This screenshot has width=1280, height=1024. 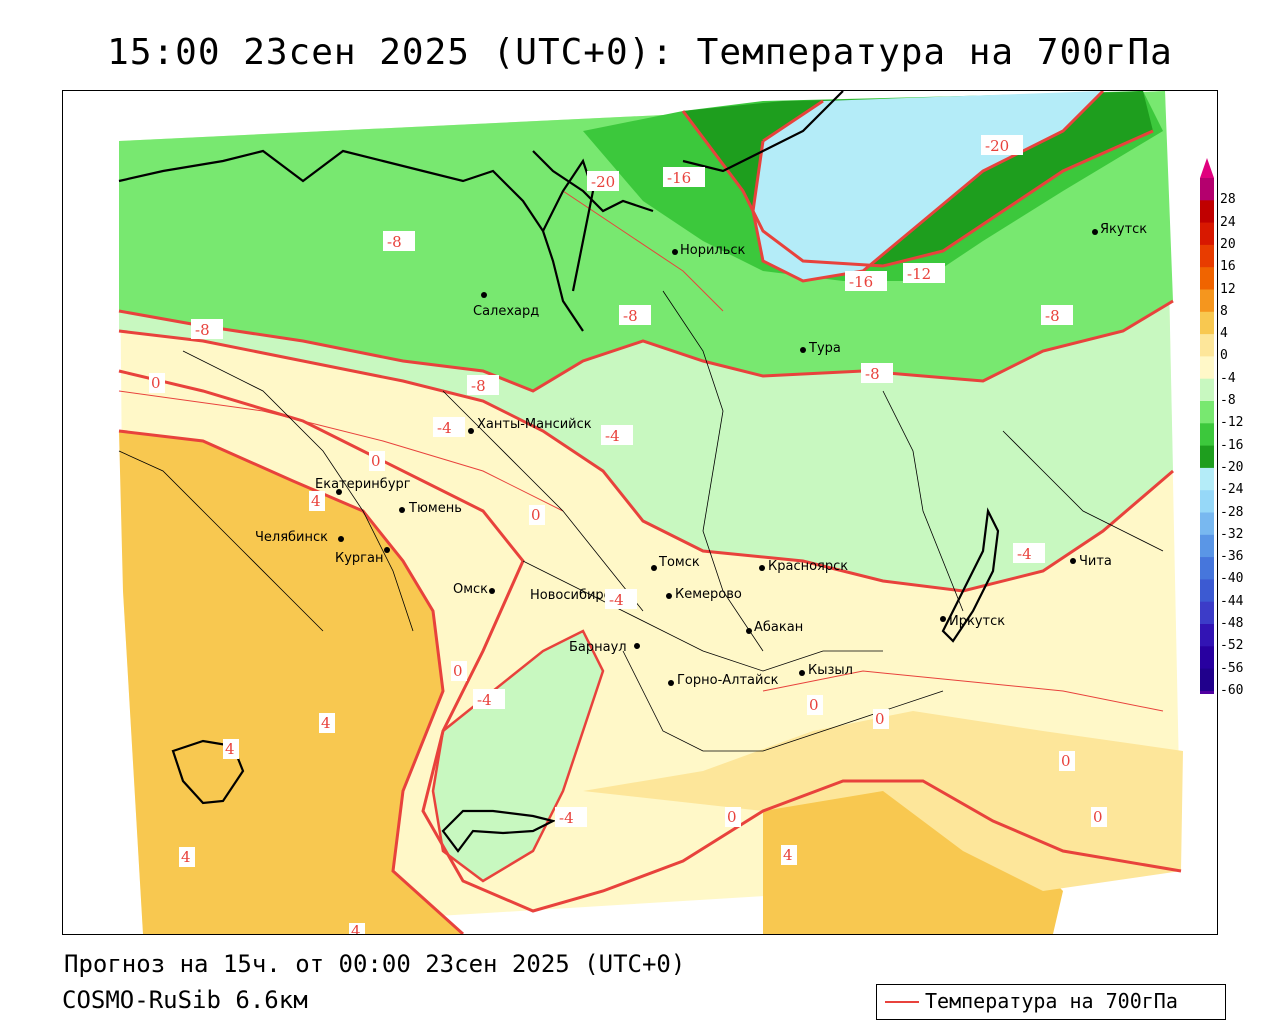 I want to click on isotherm-neg8, so click(x=646, y=346).